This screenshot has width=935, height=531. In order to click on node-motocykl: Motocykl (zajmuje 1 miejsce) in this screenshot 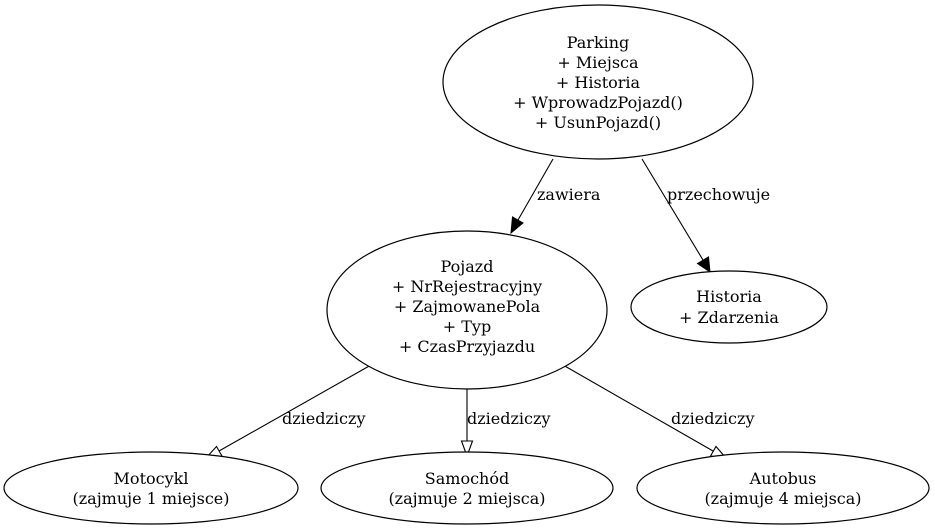, I will do `click(151, 488)`.